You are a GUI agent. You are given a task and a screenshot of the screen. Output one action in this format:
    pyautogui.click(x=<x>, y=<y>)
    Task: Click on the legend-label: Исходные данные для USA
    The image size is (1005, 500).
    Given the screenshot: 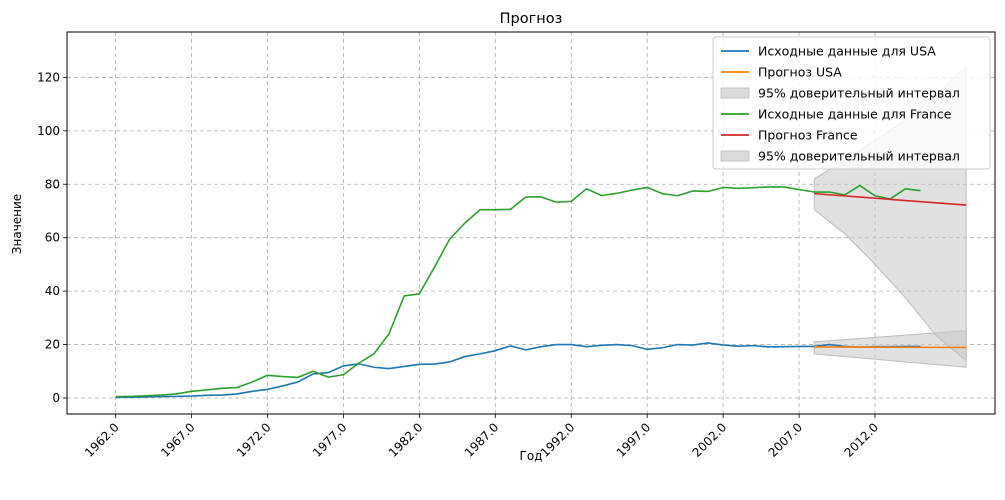 What is the action you would take?
    pyautogui.click(x=847, y=51)
    